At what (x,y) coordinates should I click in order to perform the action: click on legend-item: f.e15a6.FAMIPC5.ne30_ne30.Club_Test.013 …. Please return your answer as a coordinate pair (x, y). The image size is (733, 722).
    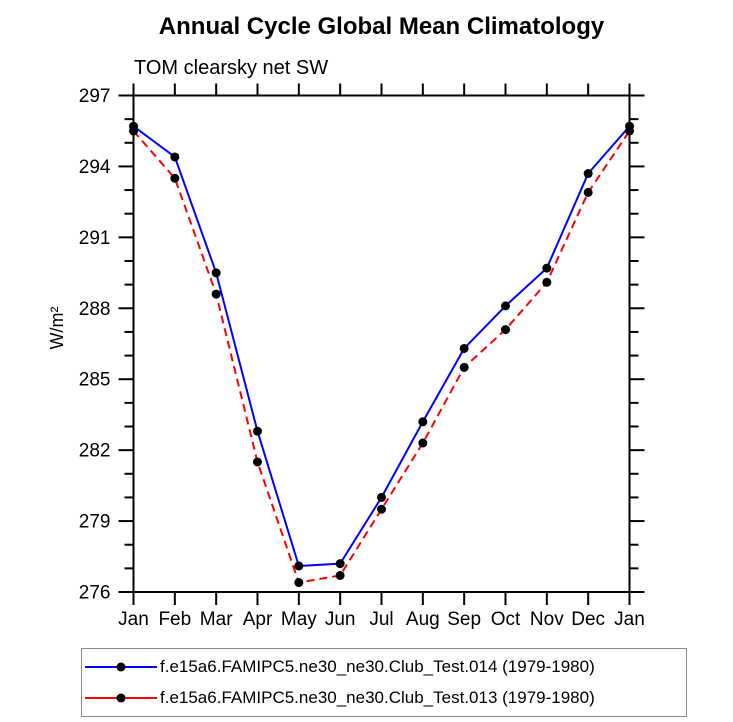
    Looking at the image, I should click on (385, 698).